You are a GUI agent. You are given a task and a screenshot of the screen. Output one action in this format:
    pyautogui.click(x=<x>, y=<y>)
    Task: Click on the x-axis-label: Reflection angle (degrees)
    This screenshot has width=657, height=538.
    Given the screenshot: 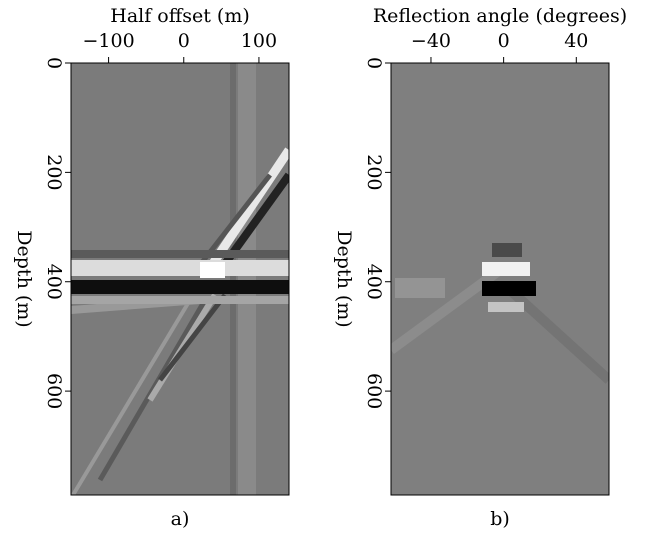 What is the action you would take?
    pyautogui.click(x=500, y=16)
    